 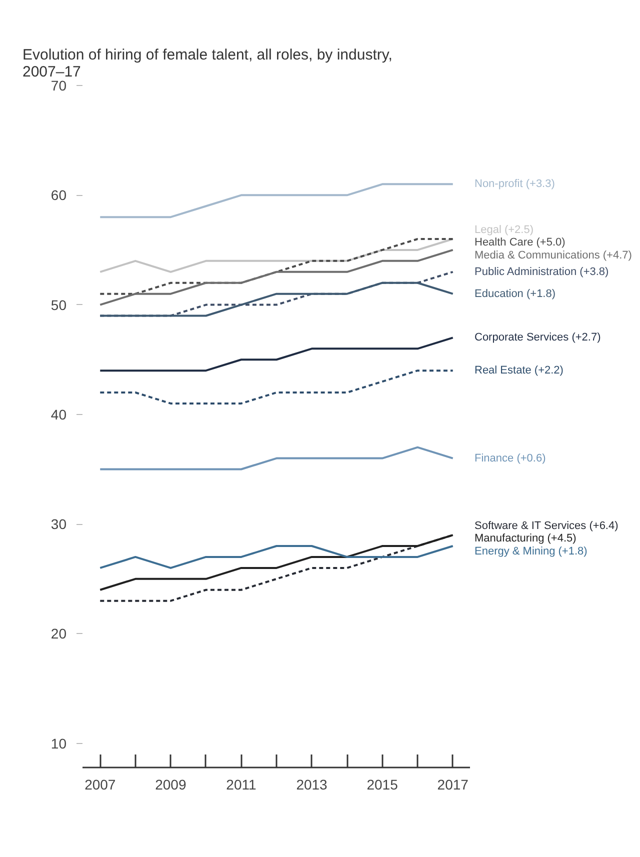 I want to click on series-label: Real Estate (+2.2), so click(x=519, y=370).